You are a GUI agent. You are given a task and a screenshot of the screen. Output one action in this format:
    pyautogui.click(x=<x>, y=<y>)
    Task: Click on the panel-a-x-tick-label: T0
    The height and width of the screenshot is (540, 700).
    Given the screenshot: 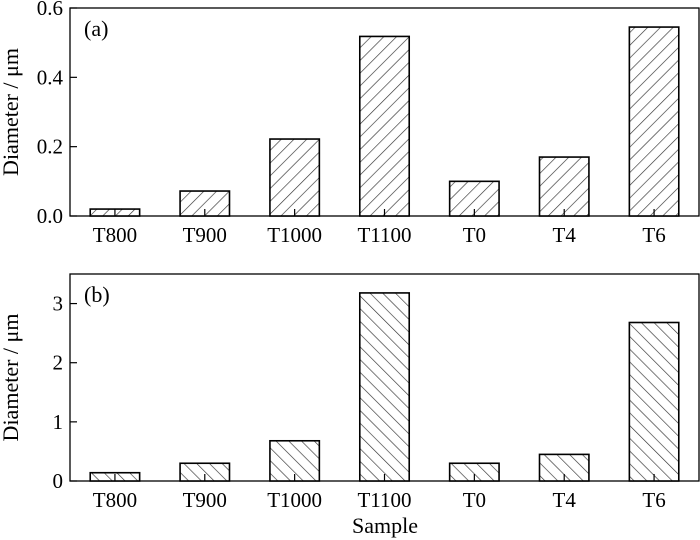 What is the action you would take?
    pyautogui.click(x=474, y=235)
    